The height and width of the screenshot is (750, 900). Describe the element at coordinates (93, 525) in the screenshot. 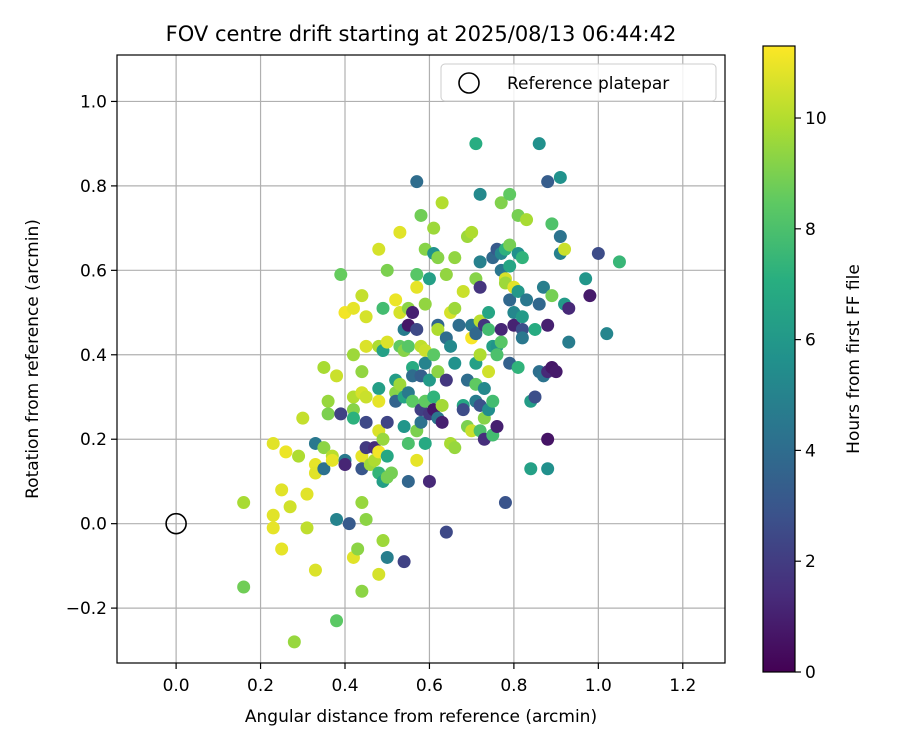

I see `y-tick-label: 0.0` at that location.